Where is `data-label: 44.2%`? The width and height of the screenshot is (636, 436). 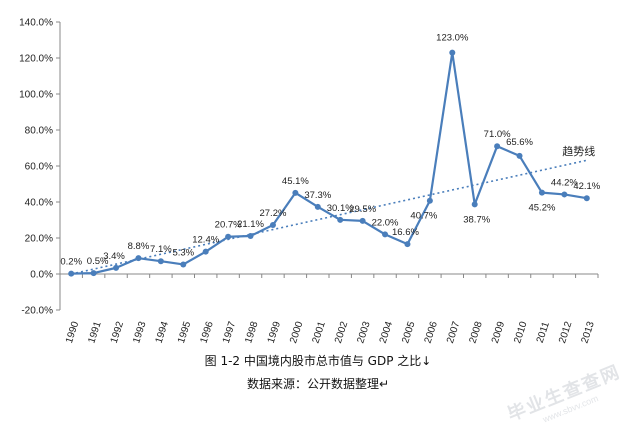 data-label: 44.2% is located at coordinates (564, 182).